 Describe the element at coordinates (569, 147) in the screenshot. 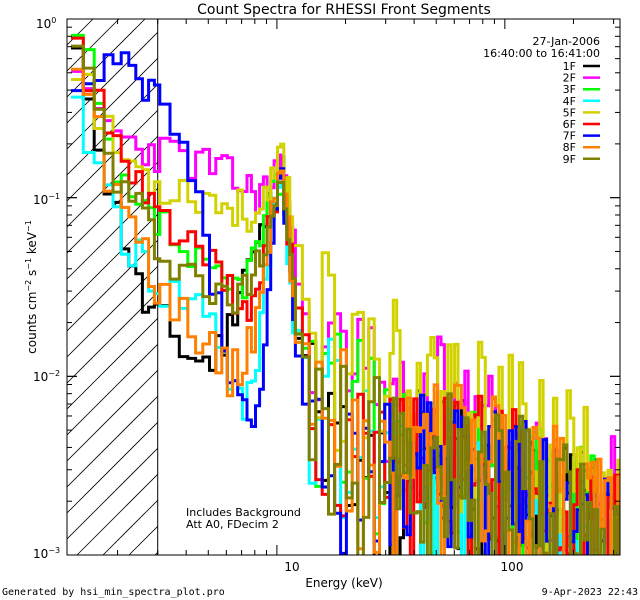

I see `legend-label: 8F` at that location.